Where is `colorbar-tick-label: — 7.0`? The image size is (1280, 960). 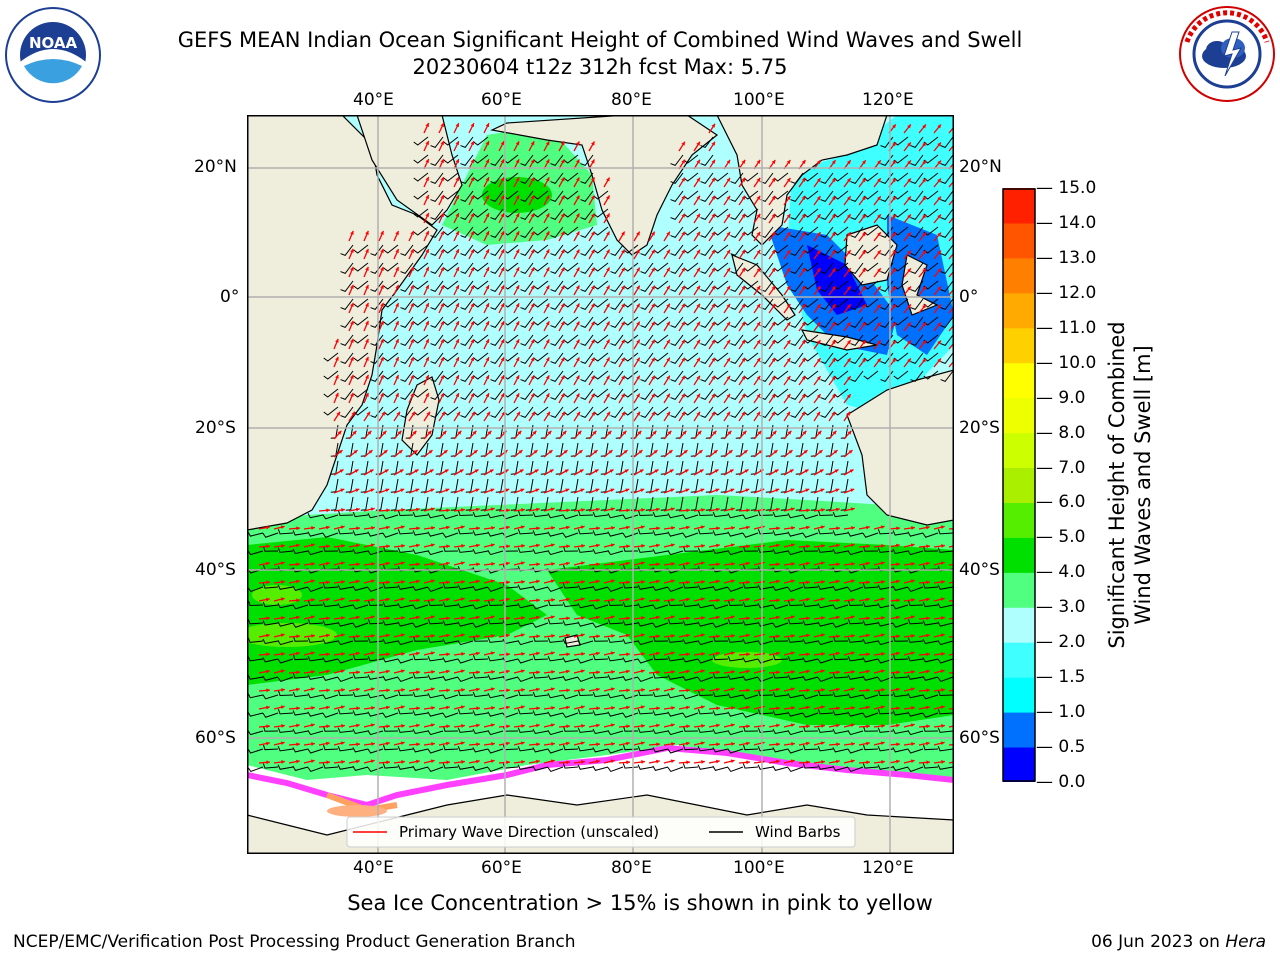
colorbar-tick-label: — 7.0 is located at coordinates (1061, 467).